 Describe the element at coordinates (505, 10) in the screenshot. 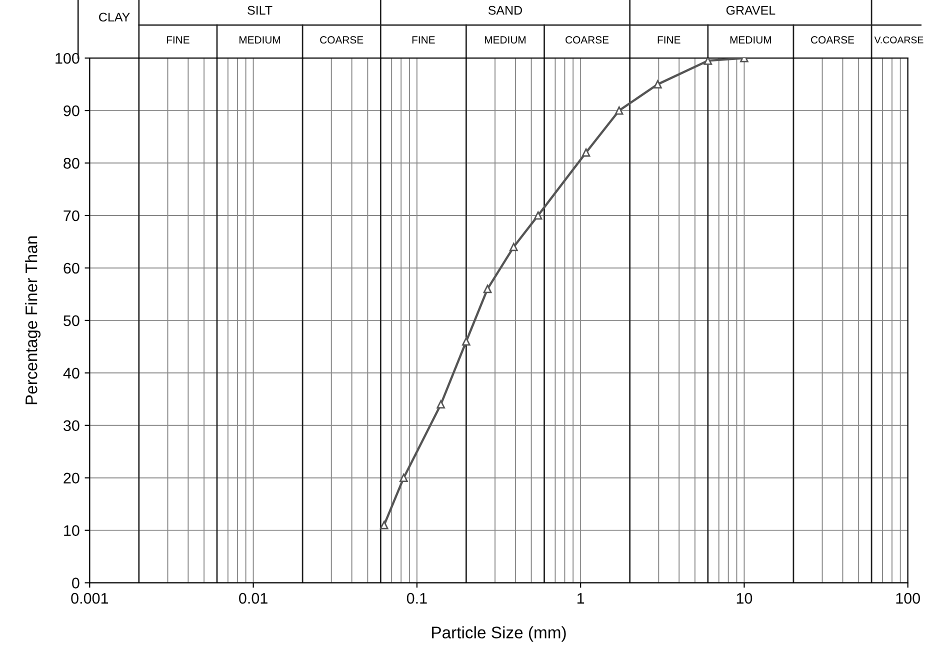

I see `text: SAND` at that location.